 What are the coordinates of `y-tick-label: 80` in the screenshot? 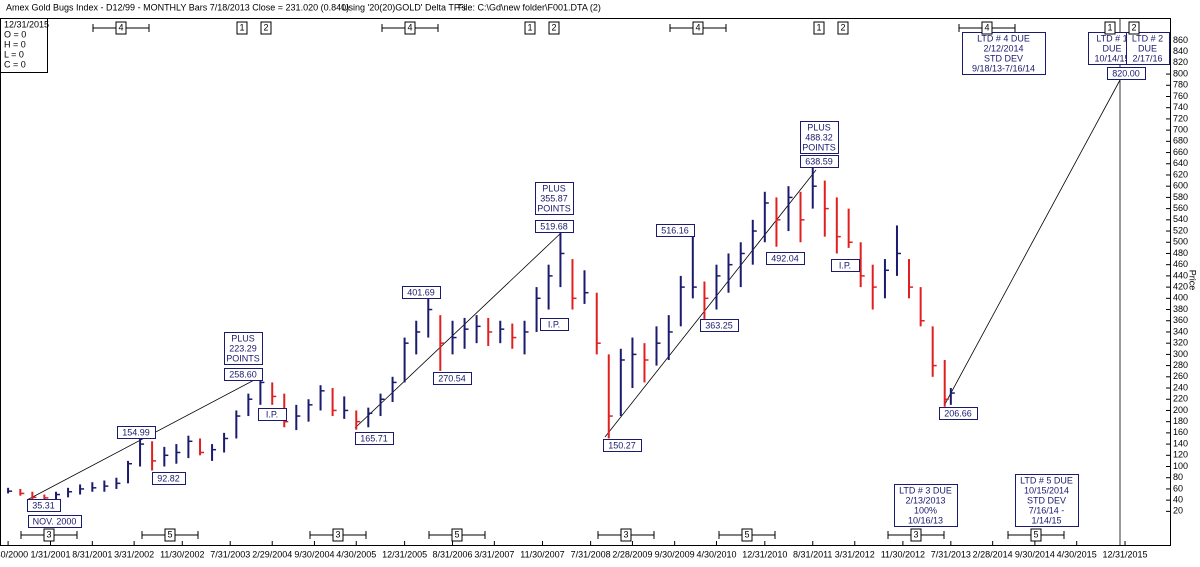 It's located at (1178, 477).